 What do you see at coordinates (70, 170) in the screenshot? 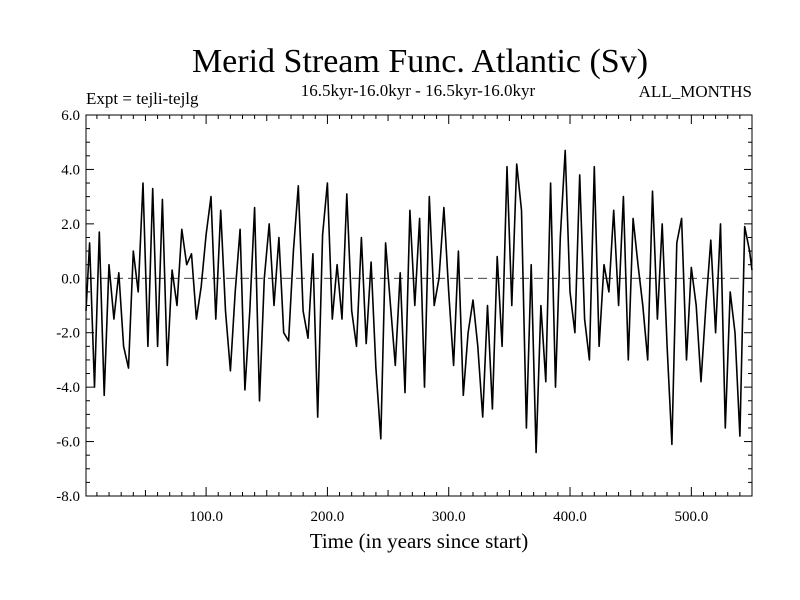
I see `y-tick-label: 4.0` at bounding box center [70, 170].